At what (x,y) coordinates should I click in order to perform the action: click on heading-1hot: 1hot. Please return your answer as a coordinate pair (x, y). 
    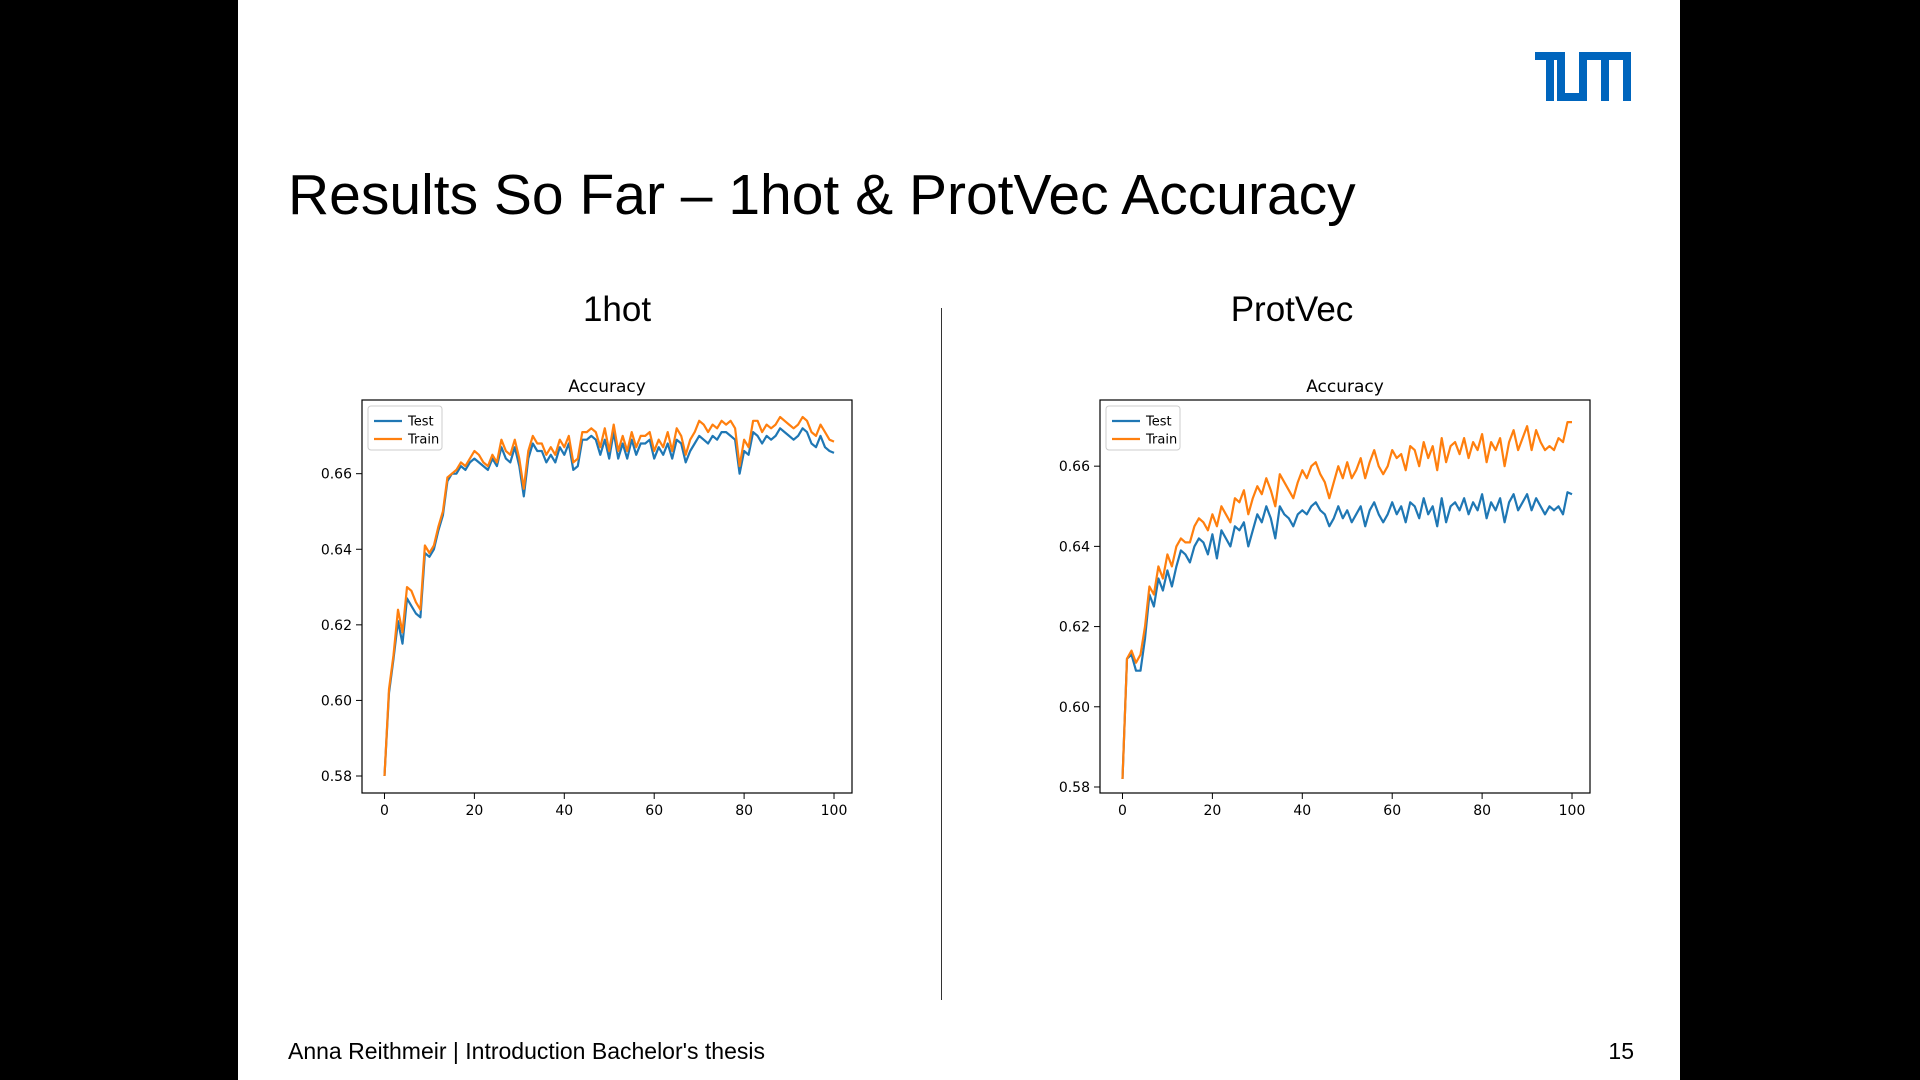
    Looking at the image, I should click on (617, 309).